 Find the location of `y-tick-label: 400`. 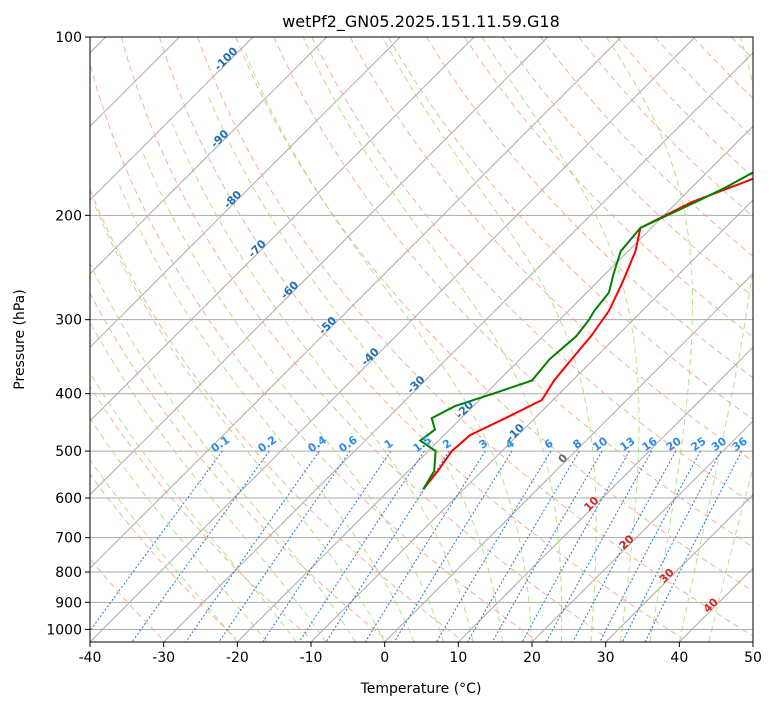

y-tick-label: 400 is located at coordinates (68, 395).